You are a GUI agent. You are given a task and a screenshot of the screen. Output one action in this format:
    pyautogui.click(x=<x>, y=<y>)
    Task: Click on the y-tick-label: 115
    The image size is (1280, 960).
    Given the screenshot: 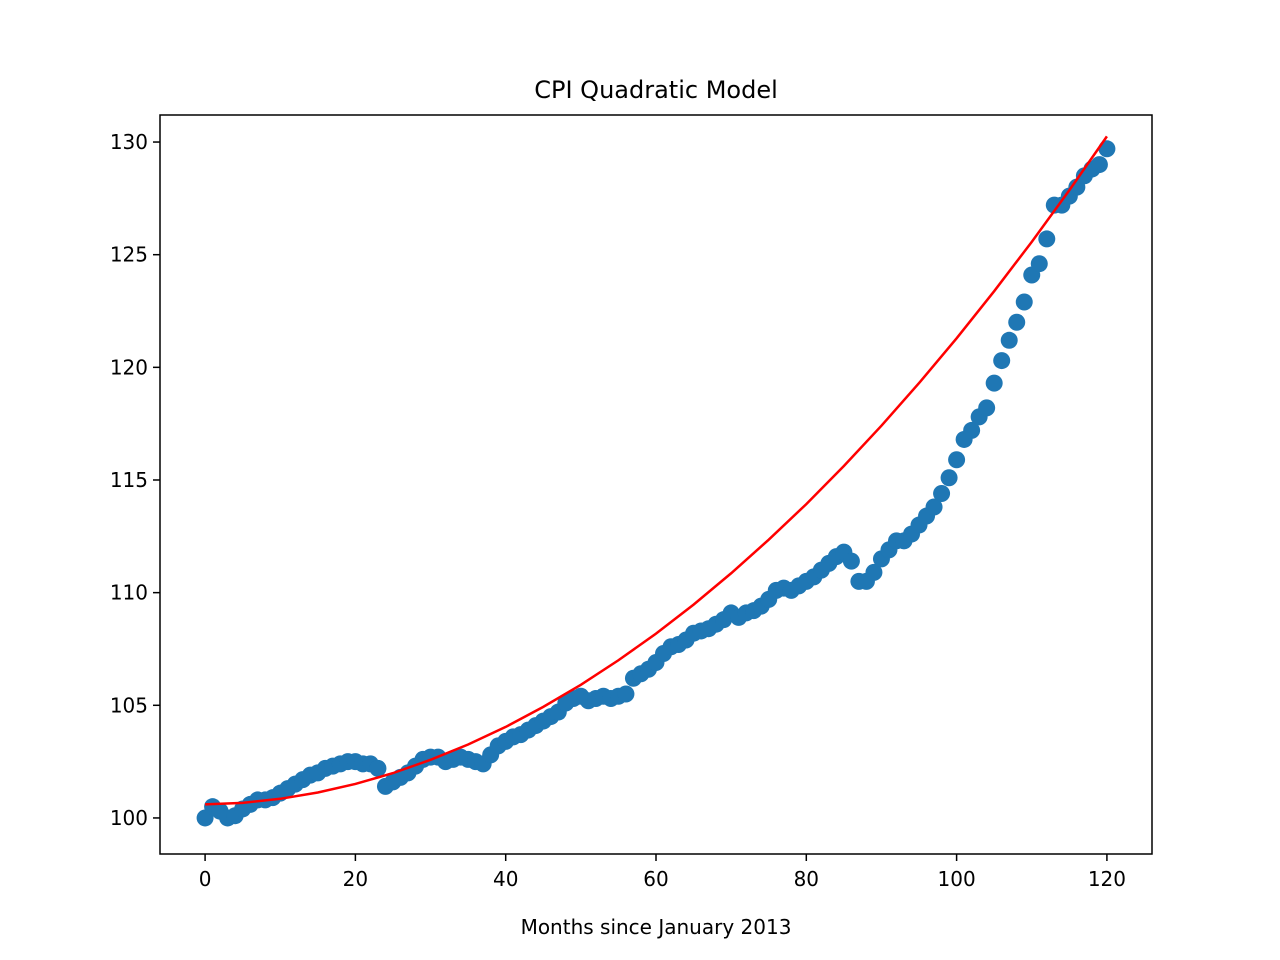 What is the action you would take?
    pyautogui.click(x=129, y=480)
    